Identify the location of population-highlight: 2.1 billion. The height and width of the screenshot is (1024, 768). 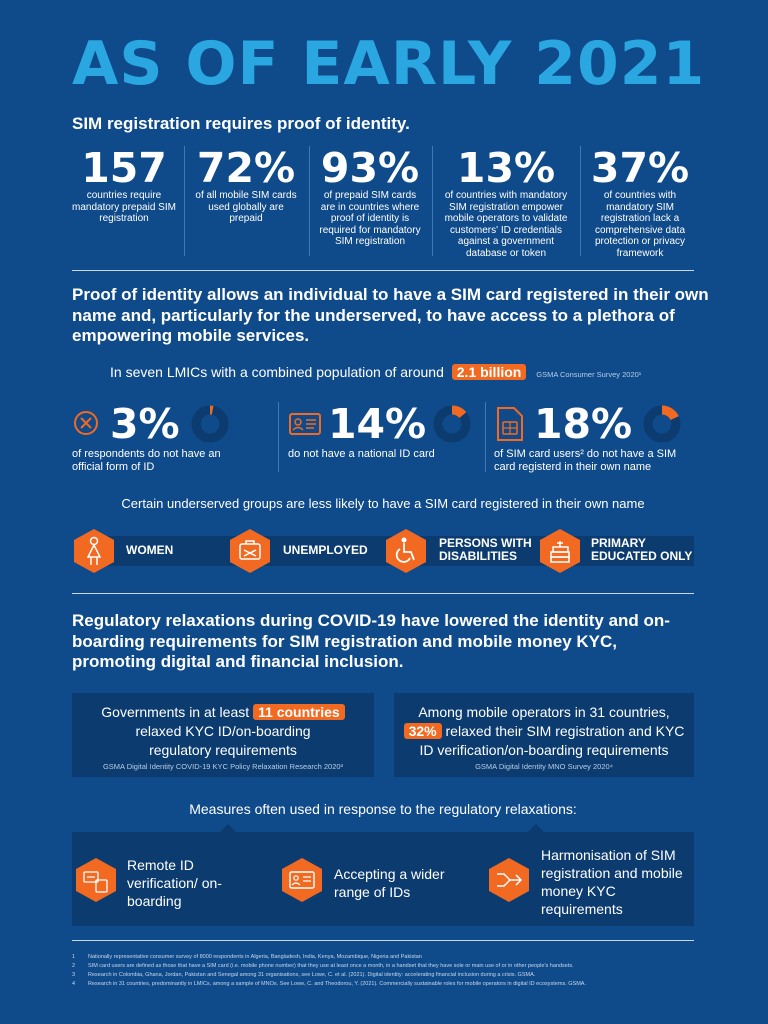
(489, 372).